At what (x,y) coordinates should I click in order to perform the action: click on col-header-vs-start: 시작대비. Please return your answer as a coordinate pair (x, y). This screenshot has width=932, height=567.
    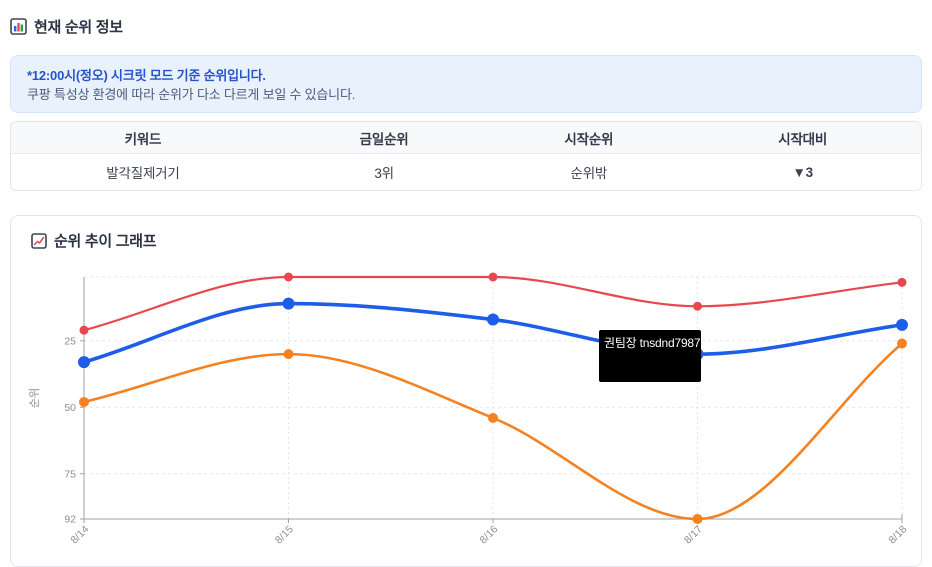
    Looking at the image, I should click on (802, 138).